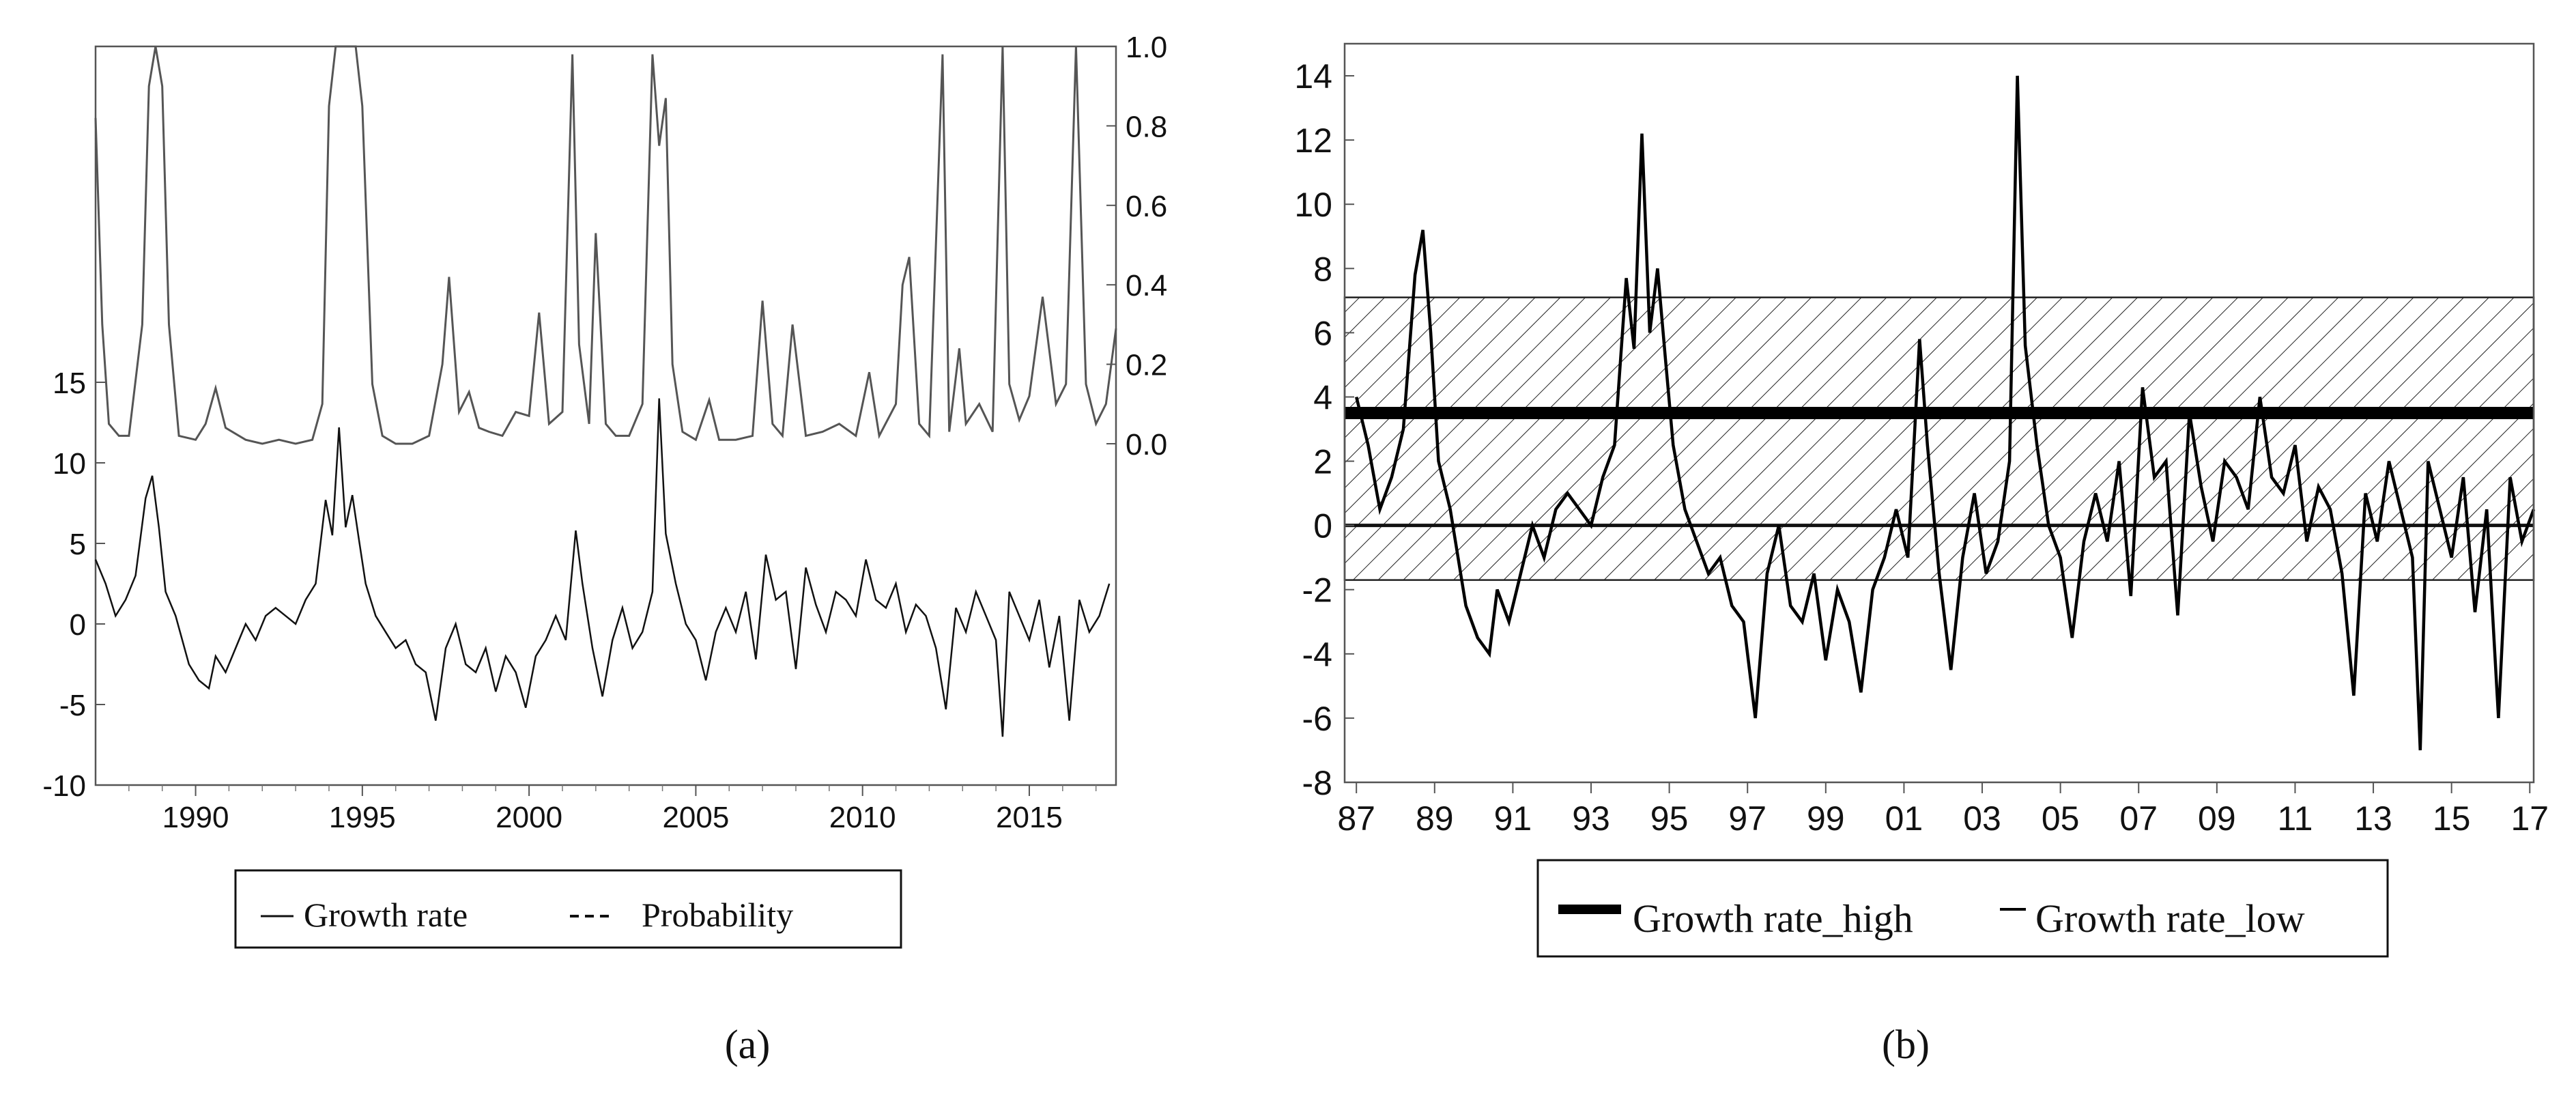  Describe the element at coordinates (2138, 818) in the screenshot. I see `panel-b-x-tick-label: 07` at that location.